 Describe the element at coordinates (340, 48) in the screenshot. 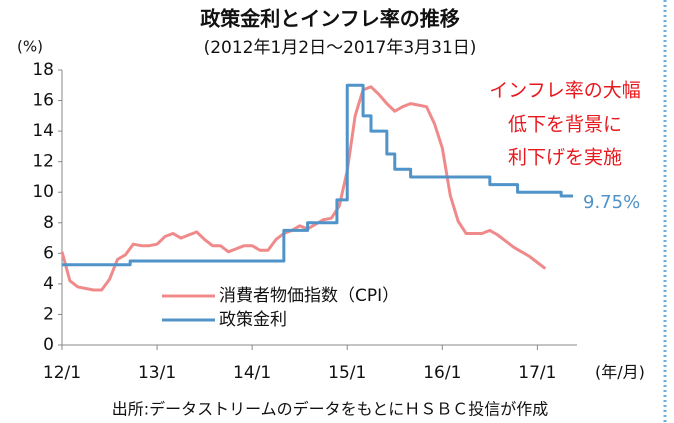

I see `chart-subtitle: (2012年1月2日～2017年3月31日)` at that location.